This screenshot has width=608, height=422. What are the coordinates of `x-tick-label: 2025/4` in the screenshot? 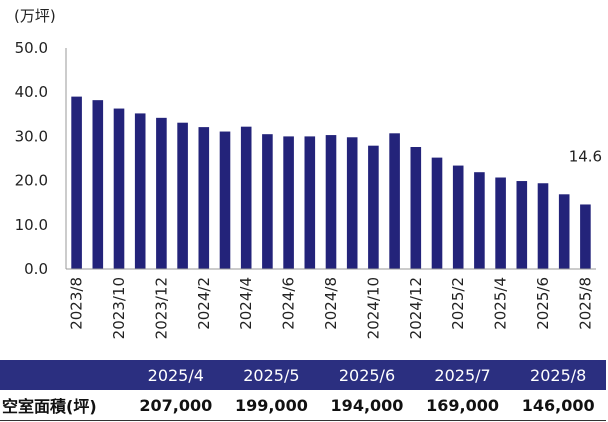 It's located at (501, 303).